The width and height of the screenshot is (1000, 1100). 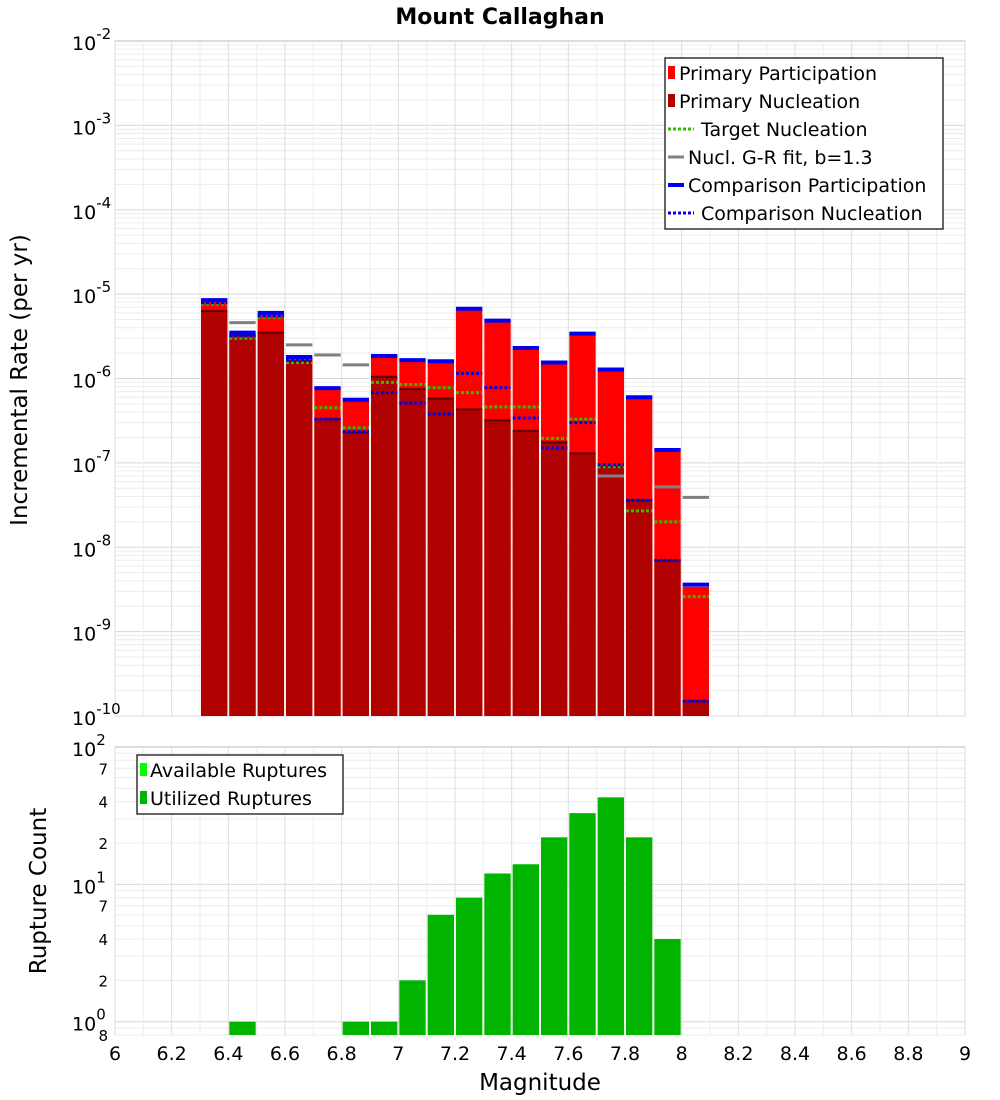 I want to click on x-tick-label: 6, so click(x=115, y=1054).